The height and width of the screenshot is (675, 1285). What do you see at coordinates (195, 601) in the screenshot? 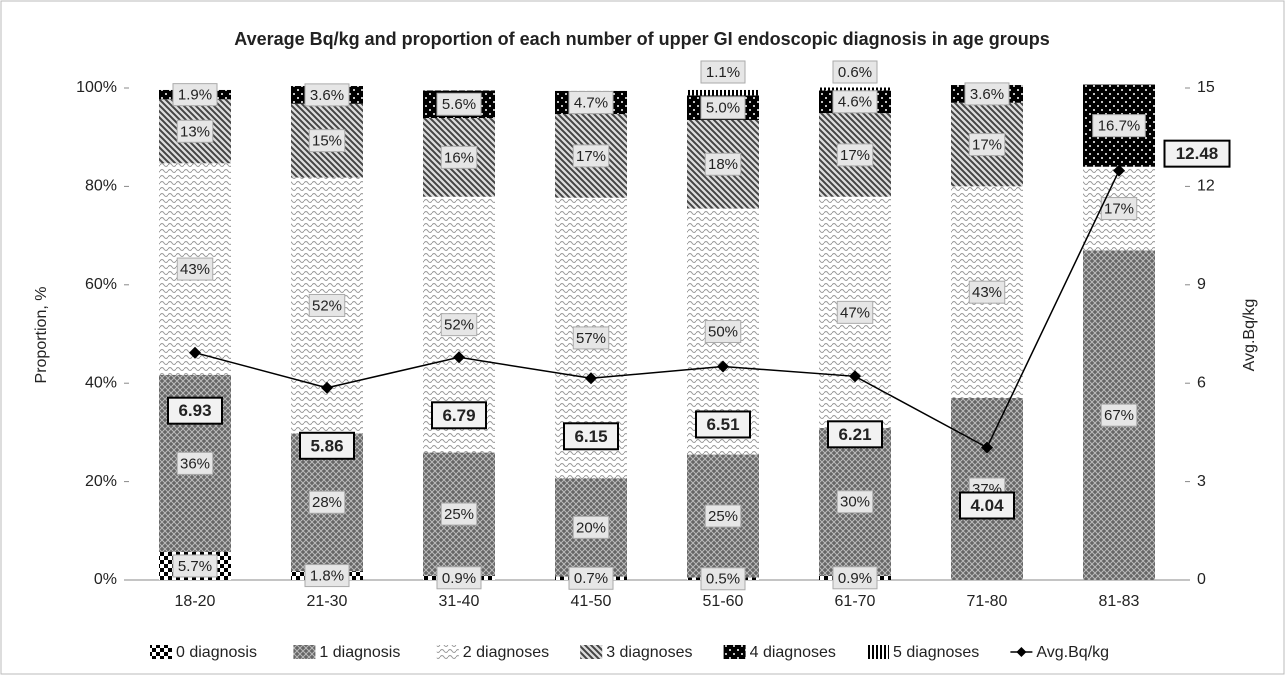
I see `x-tick-label: 18-20` at bounding box center [195, 601].